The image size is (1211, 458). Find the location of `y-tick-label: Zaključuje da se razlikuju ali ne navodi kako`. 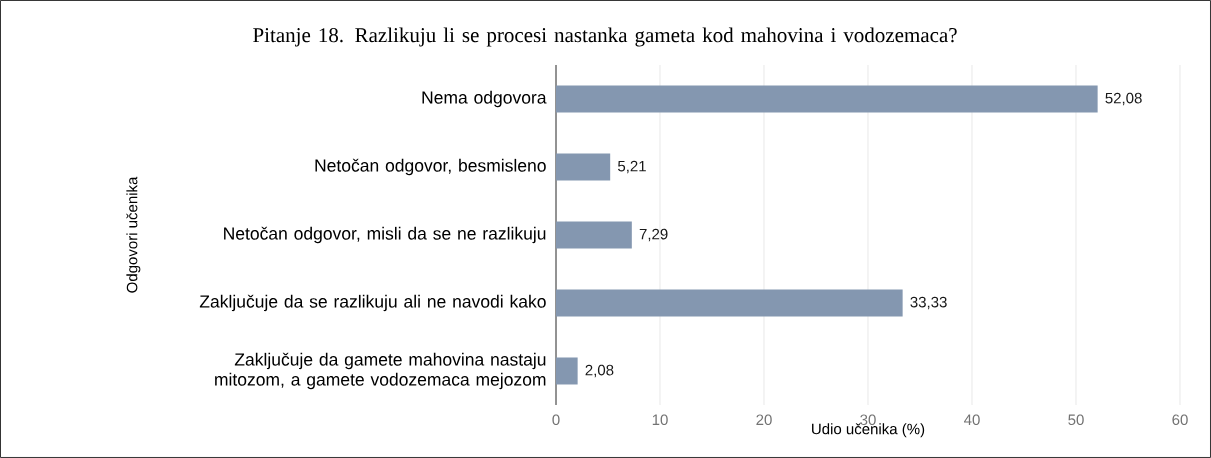

y-tick-label: Zaključuje da se razlikuju ali ne navodi kako is located at coordinates (372, 303).